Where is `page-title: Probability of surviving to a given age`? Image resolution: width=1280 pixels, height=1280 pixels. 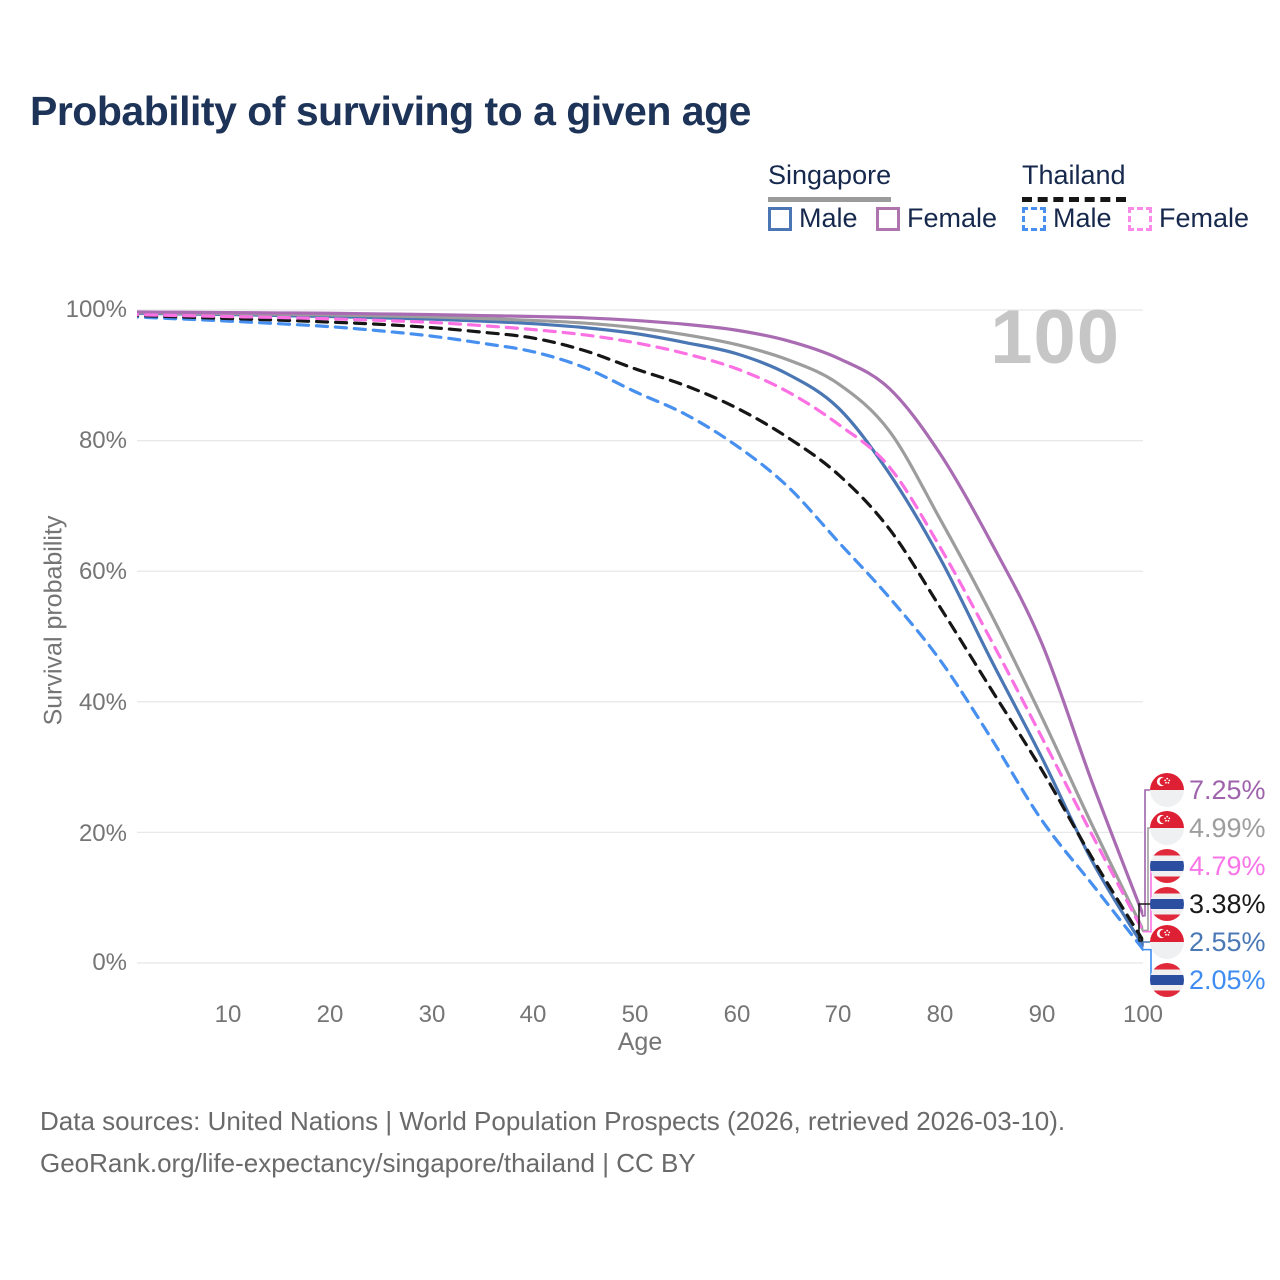
page-title: Probability of surviving to a given age is located at coordinates (390, 111).